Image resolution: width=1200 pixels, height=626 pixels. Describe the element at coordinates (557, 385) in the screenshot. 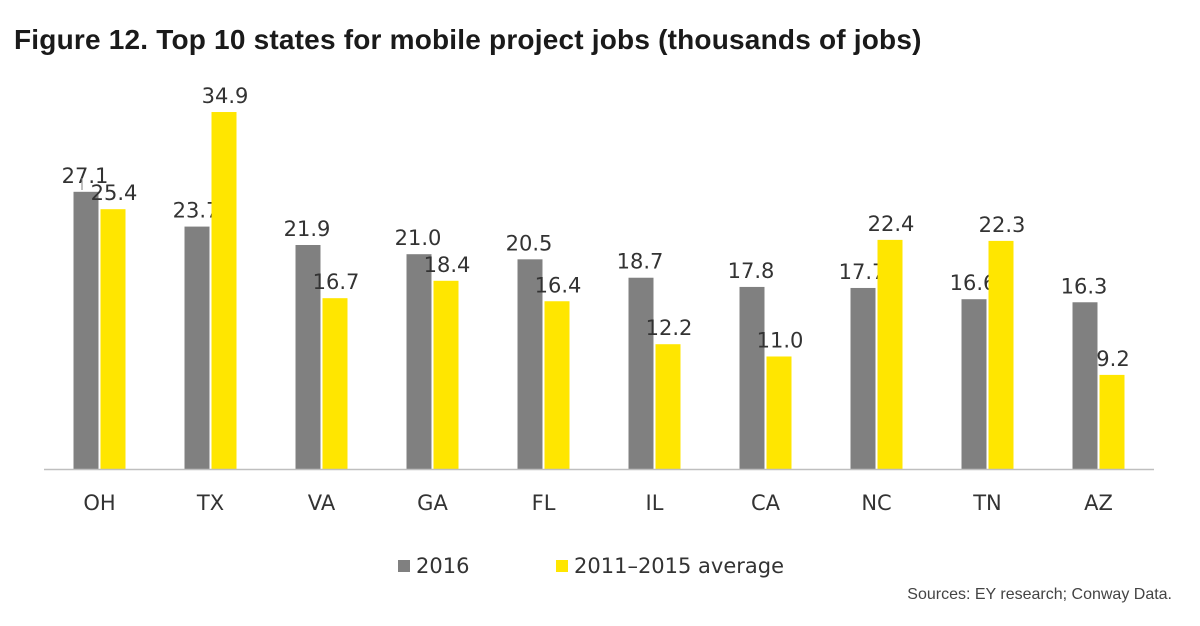

I see `bar-average-fl` at that location.